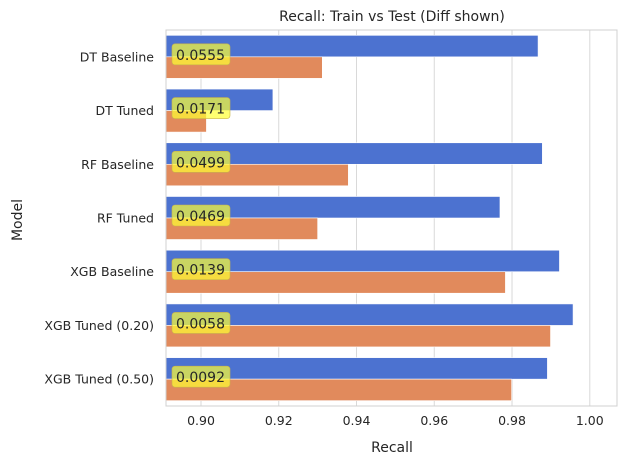 This screenshot has width=623, height=464. I want to click on annotation-value: 0.0469, so click(200, 217).